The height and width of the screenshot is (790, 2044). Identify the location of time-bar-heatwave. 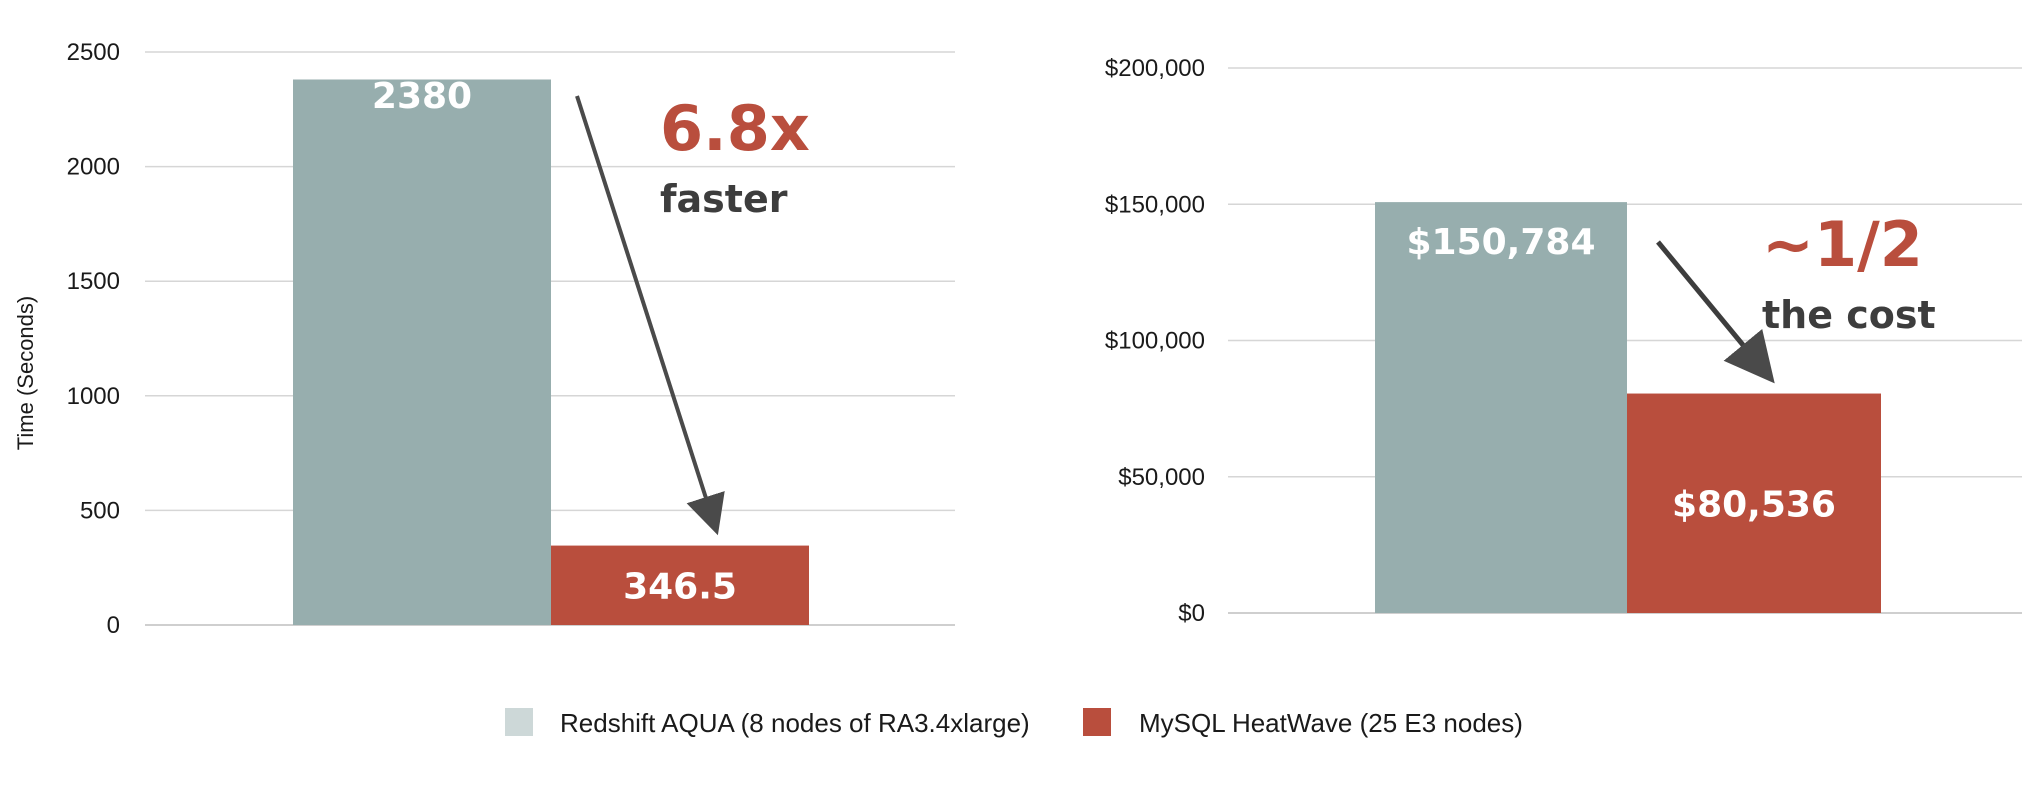
(680, 585).